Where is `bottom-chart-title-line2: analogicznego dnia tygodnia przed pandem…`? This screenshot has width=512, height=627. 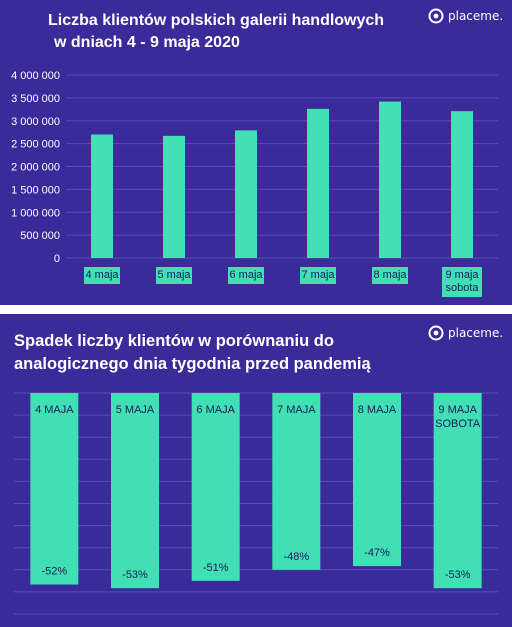 bottom-chart-title-line2: analogicznego dnia tygodnia przed pandem… is located at coordinates (192, 364).